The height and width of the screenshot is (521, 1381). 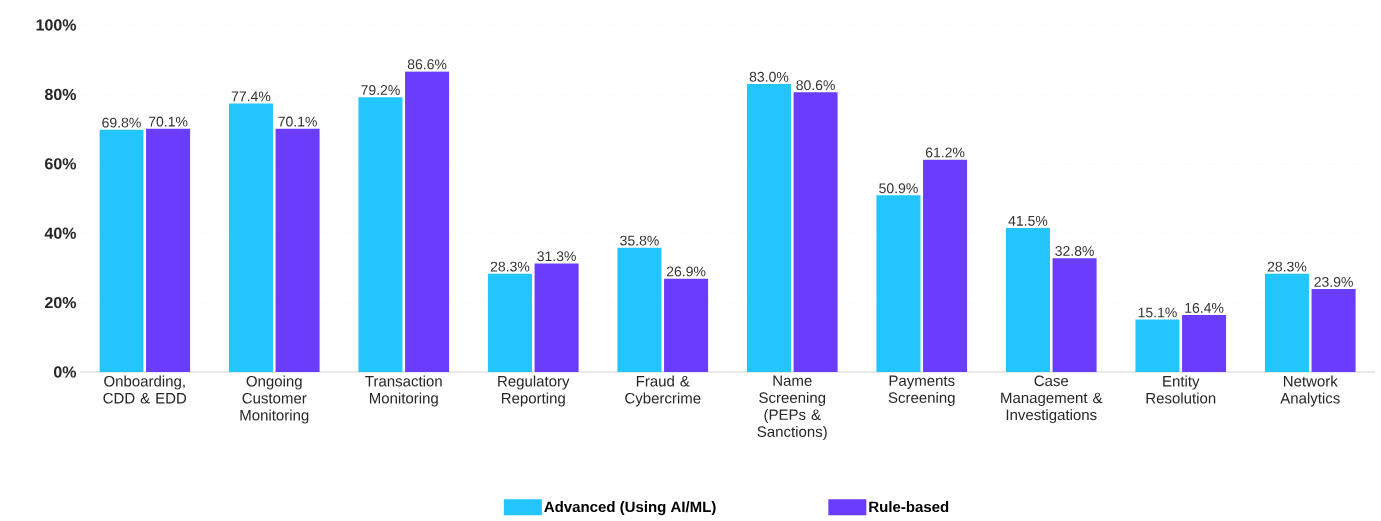 I want to click on x-tick-label: Fraud & Cybercrime, so click(x=663, y=391).